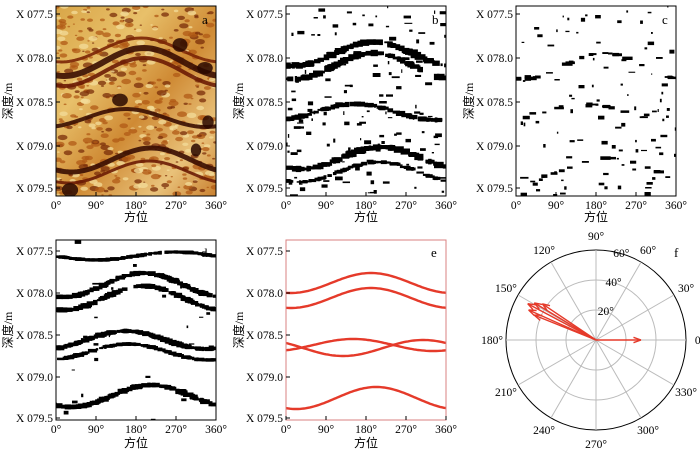 Image resolution: width=700 pixels, height=452 pixels. Describe the element at coordinates (686, 393) in the screenshot. I see `polar-angle-label: 330°` at that location.